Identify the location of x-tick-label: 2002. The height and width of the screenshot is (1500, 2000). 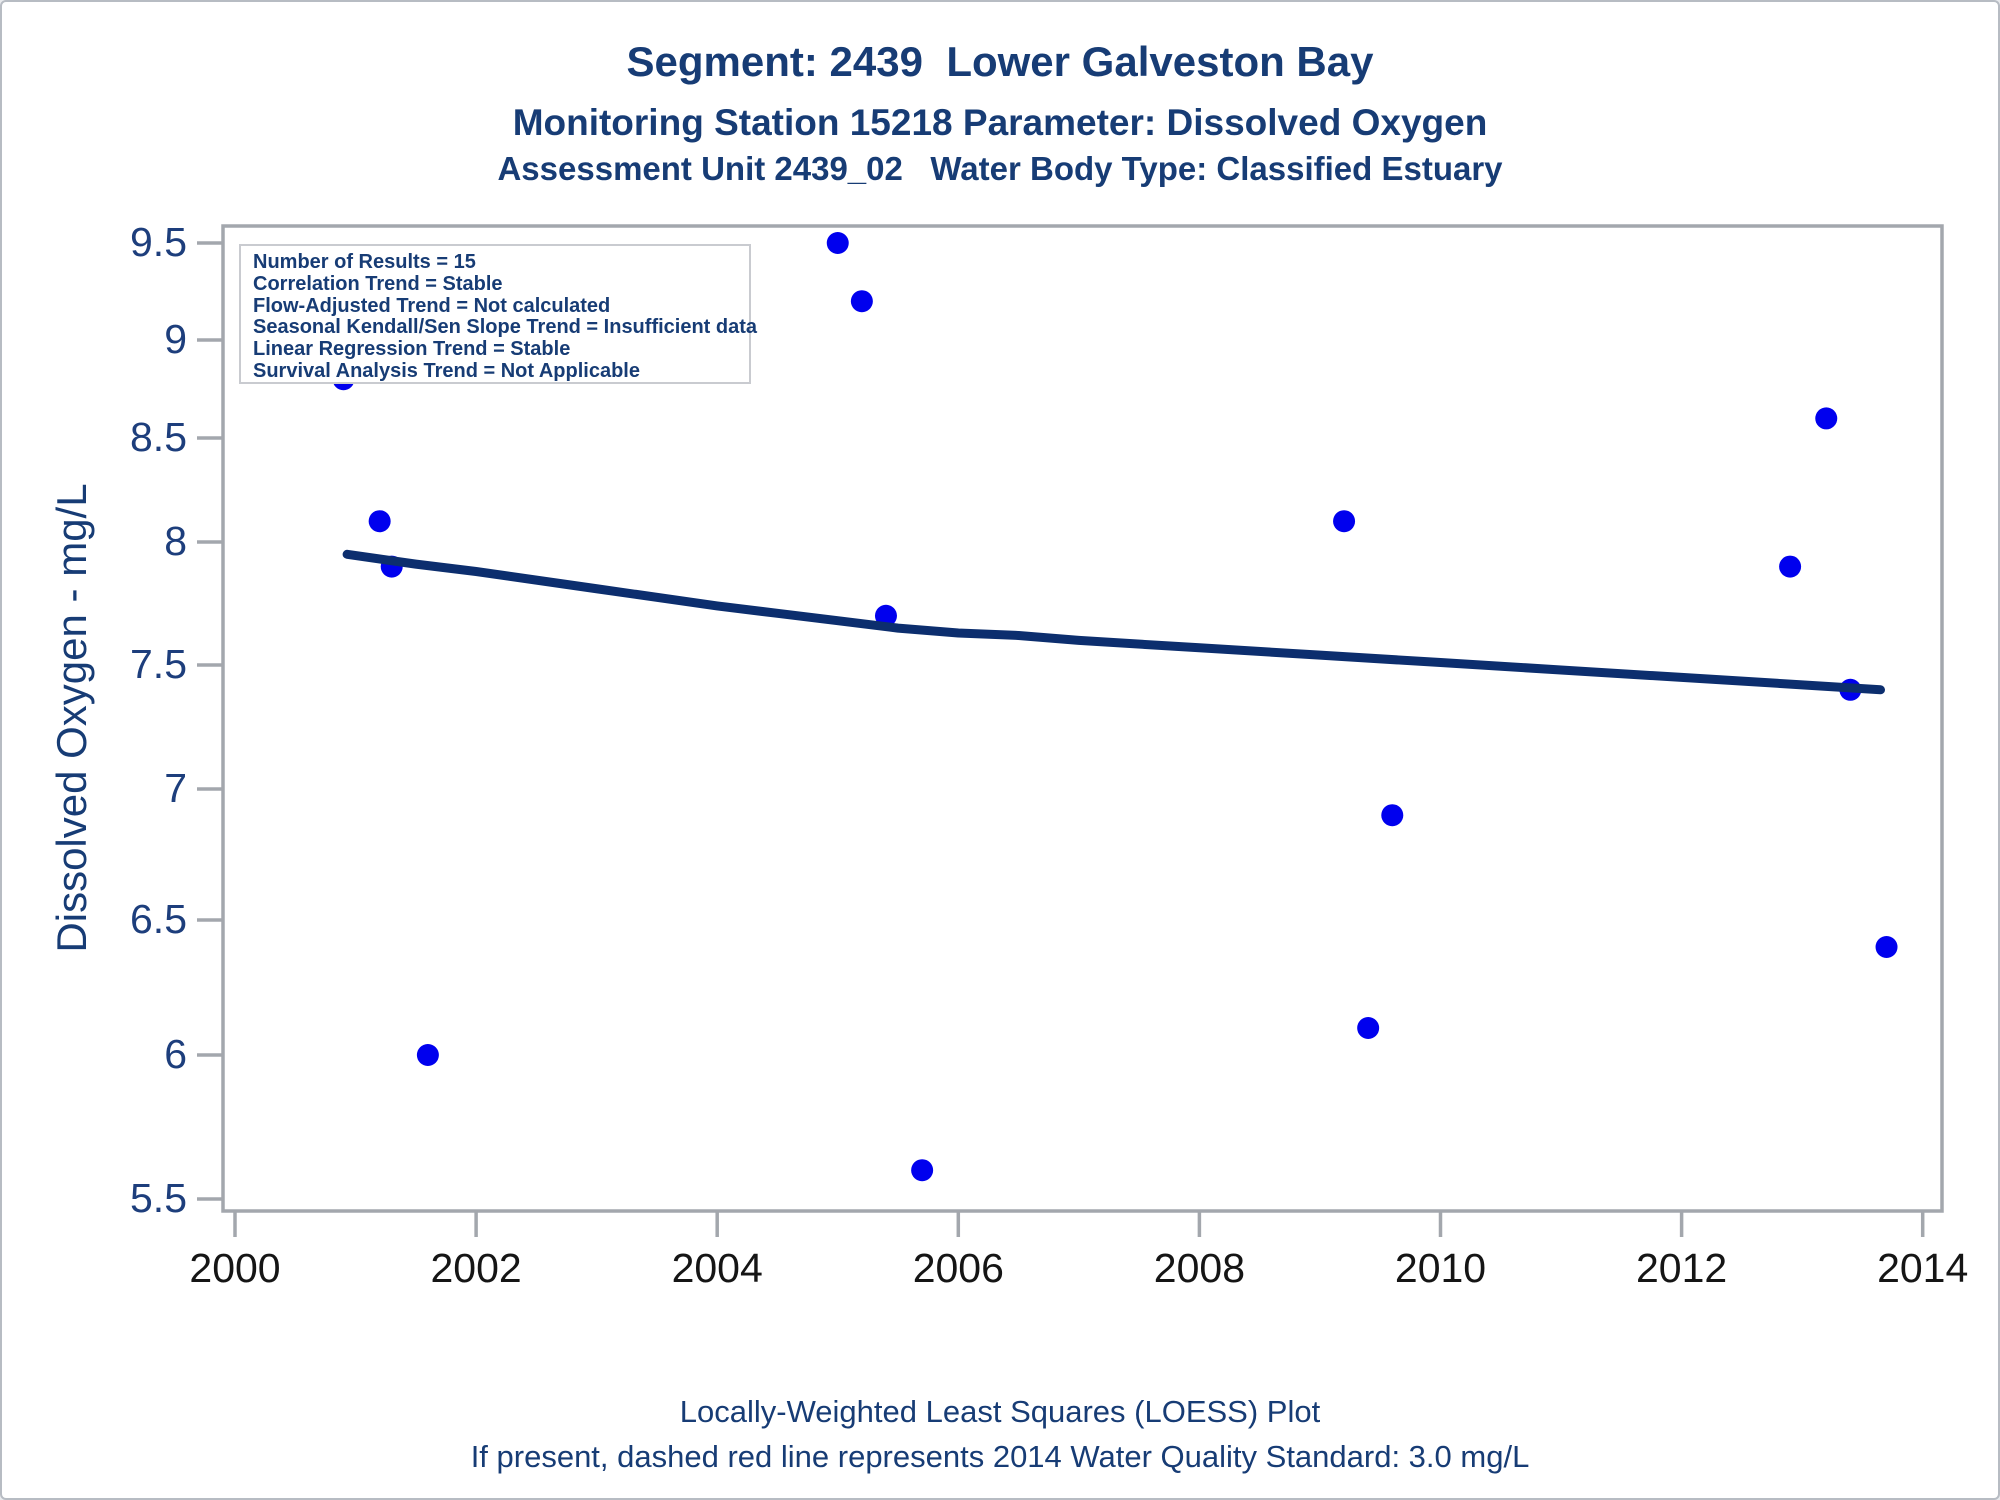
(476, 1268).